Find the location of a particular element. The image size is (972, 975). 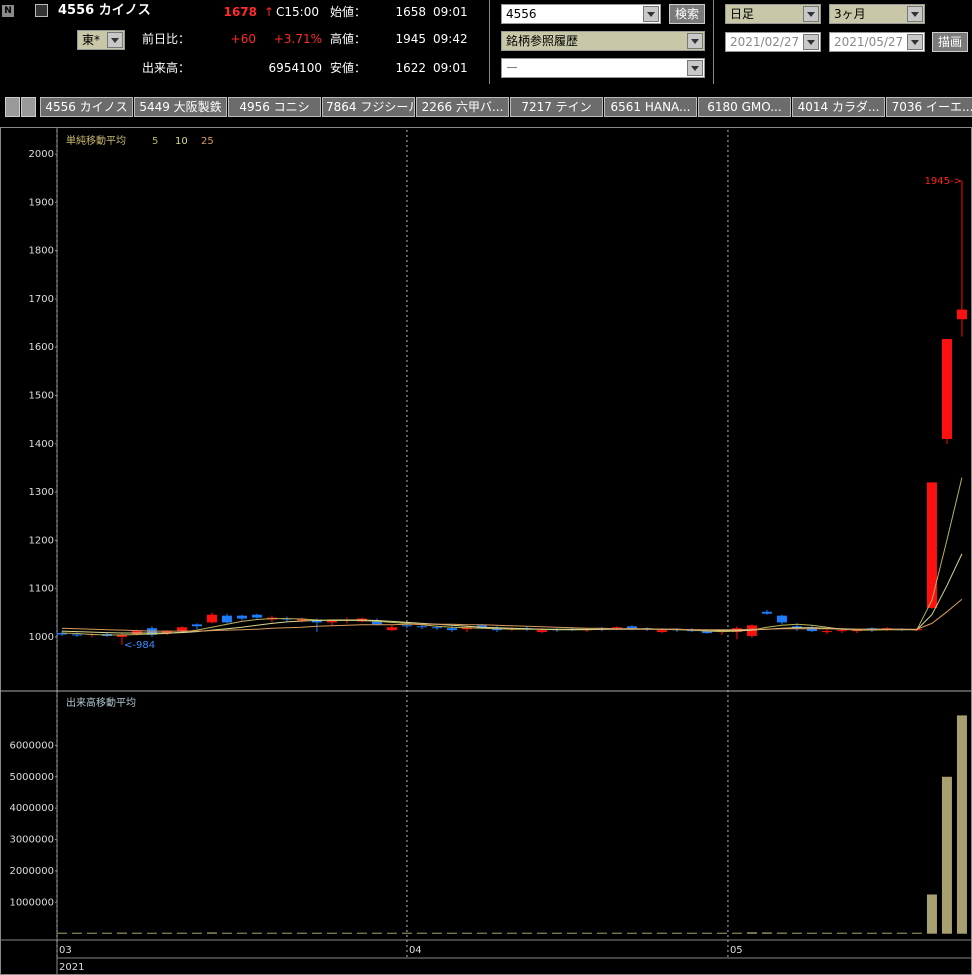

label: 高値： is located at coordinates (348, 39).